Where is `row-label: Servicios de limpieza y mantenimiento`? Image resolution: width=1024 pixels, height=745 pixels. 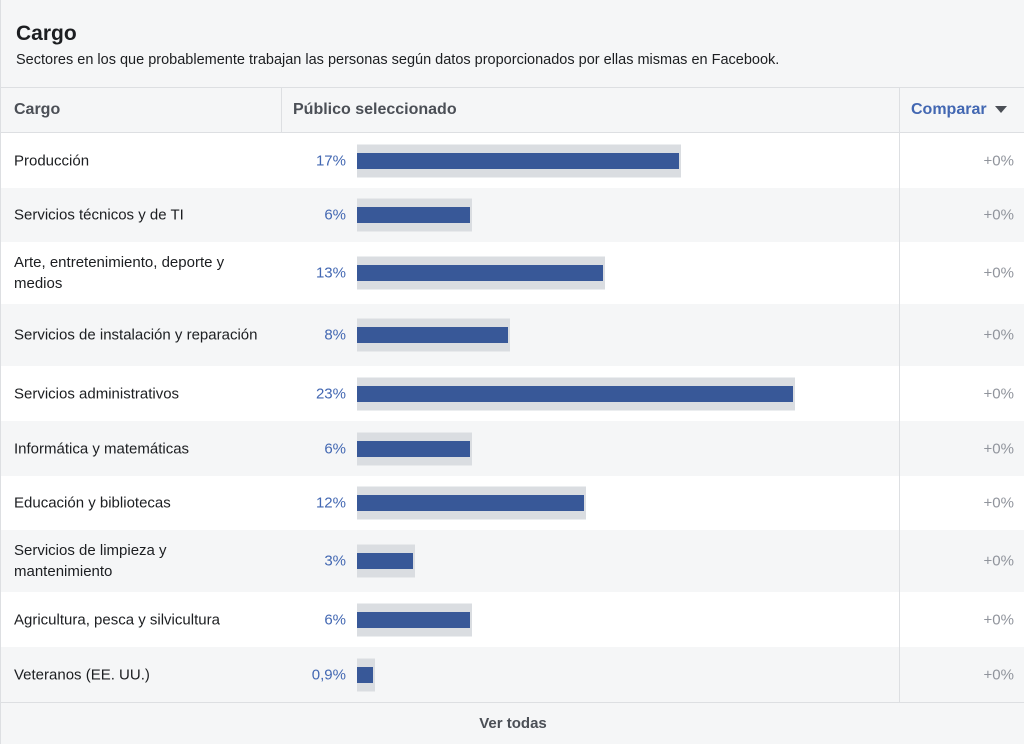 row-label: Servicios de limpieza y mantenimiento is located at coordinates (90, 561).